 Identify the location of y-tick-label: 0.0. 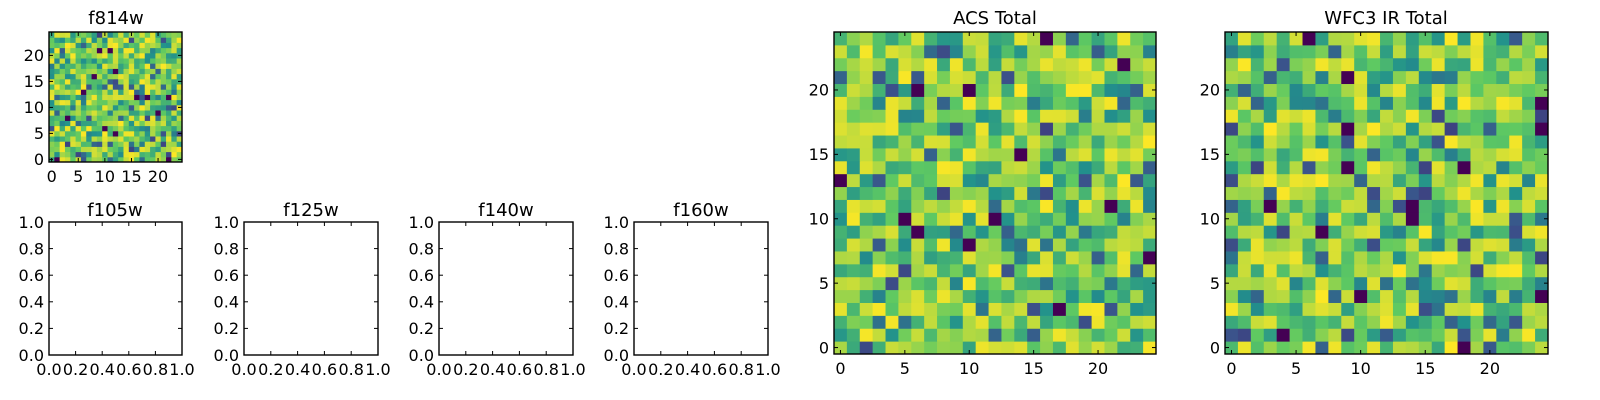
(421, 355).